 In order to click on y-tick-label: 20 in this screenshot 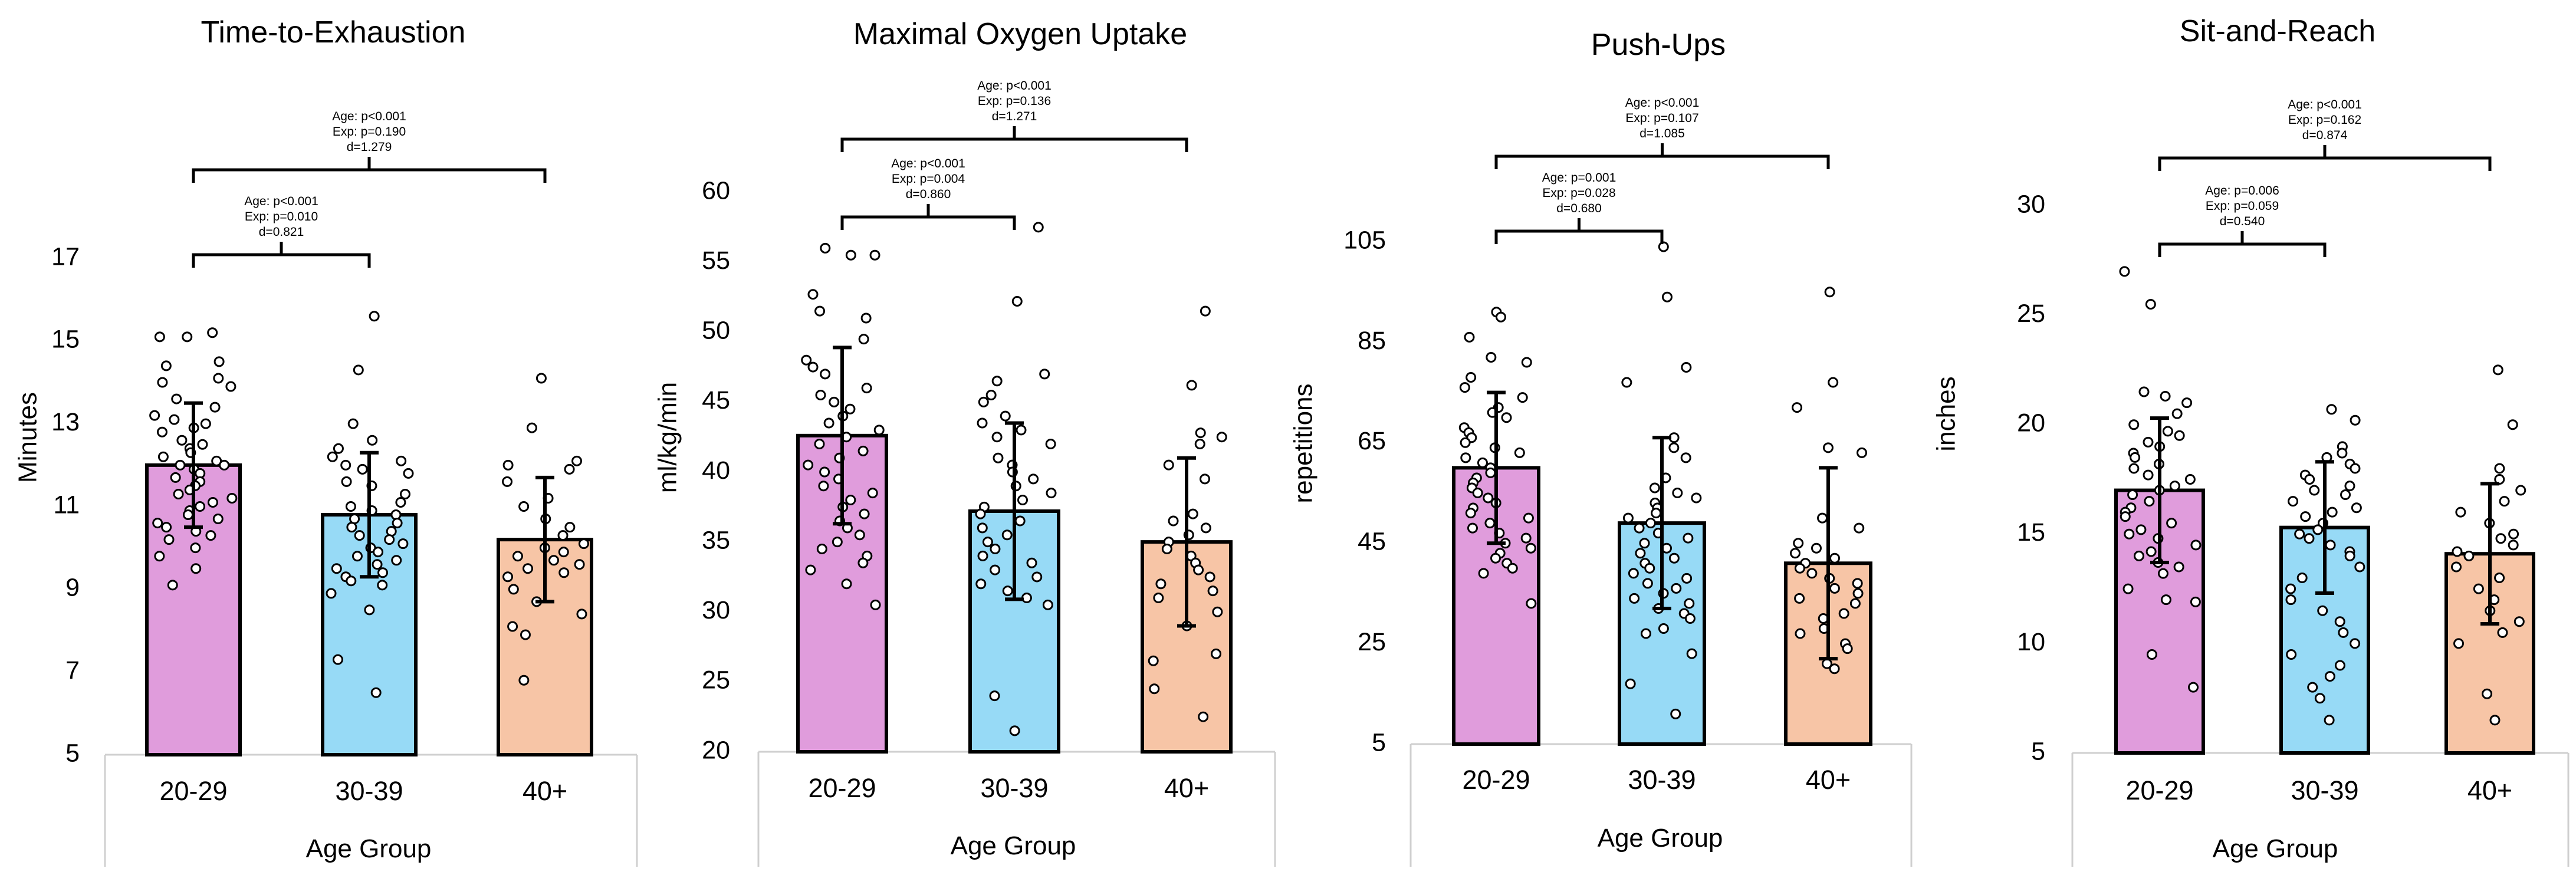, I will do `click(716, 750)`.